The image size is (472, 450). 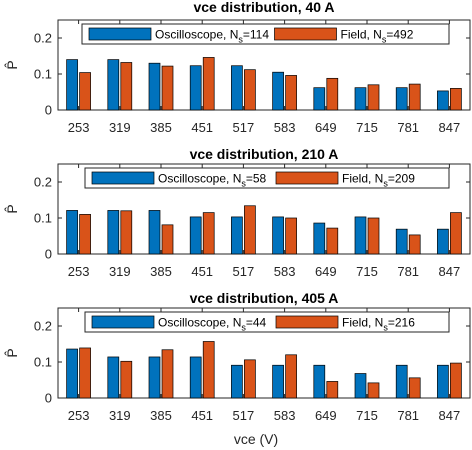 I want to click on chart3-legend-label-oscilloscope: Oscilloscope, Ns=44, so click(x=212, y=324).